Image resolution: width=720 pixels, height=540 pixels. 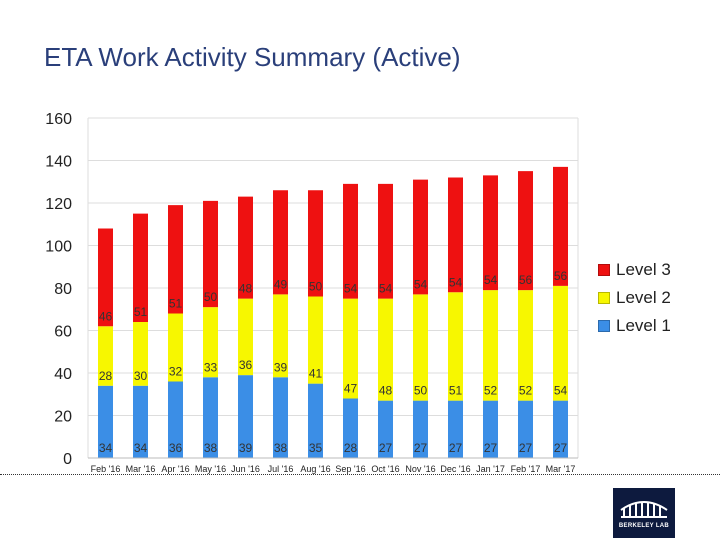 I want to click on legend-item-level-1: Level 1, so click(x=634, y=326).